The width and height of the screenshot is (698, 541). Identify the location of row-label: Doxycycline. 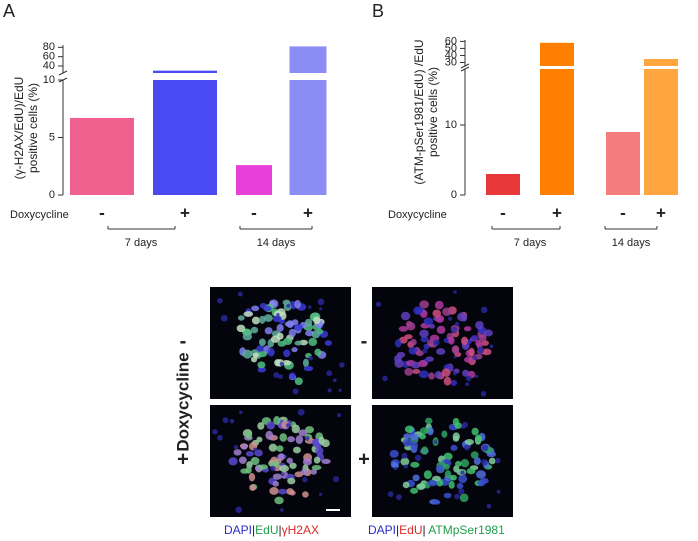
(182, 401).